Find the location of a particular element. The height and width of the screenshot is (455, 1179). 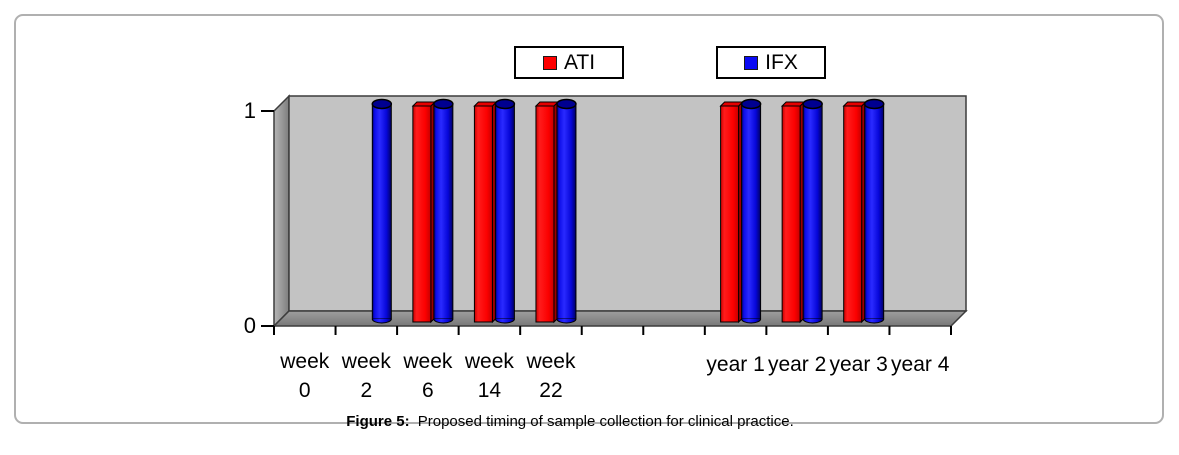

legend-label-ati: ATI is located at coordinates (579, 62).